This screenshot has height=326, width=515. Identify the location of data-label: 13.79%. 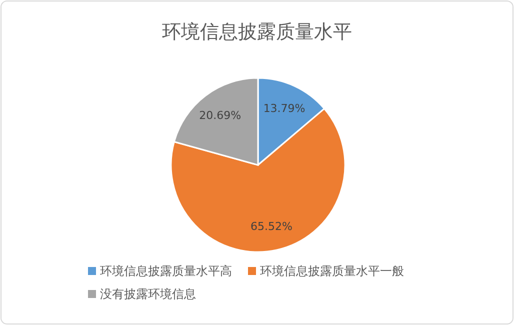
(284, 109).